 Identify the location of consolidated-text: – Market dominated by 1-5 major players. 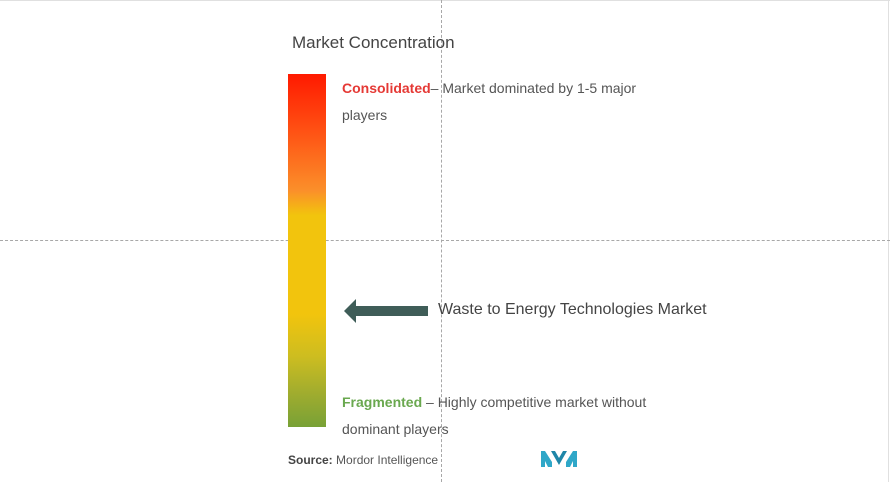
(489, 101).